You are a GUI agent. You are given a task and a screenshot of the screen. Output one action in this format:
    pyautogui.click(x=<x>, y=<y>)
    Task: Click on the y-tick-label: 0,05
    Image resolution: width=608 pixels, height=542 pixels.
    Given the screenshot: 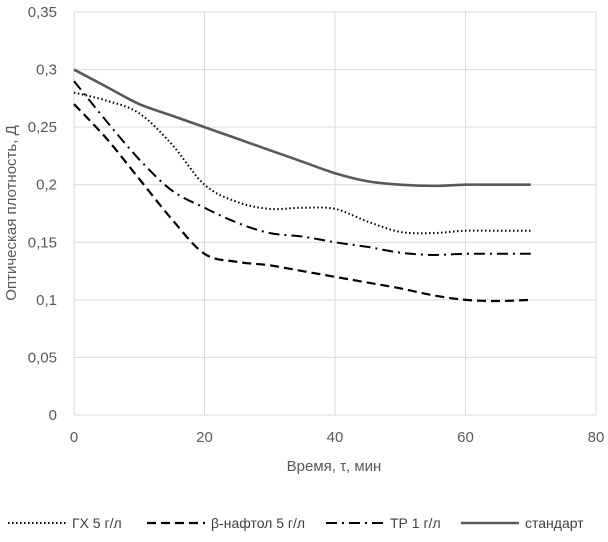 What is the action you would take?
    pyautogui.click(x=42, y=357)
    